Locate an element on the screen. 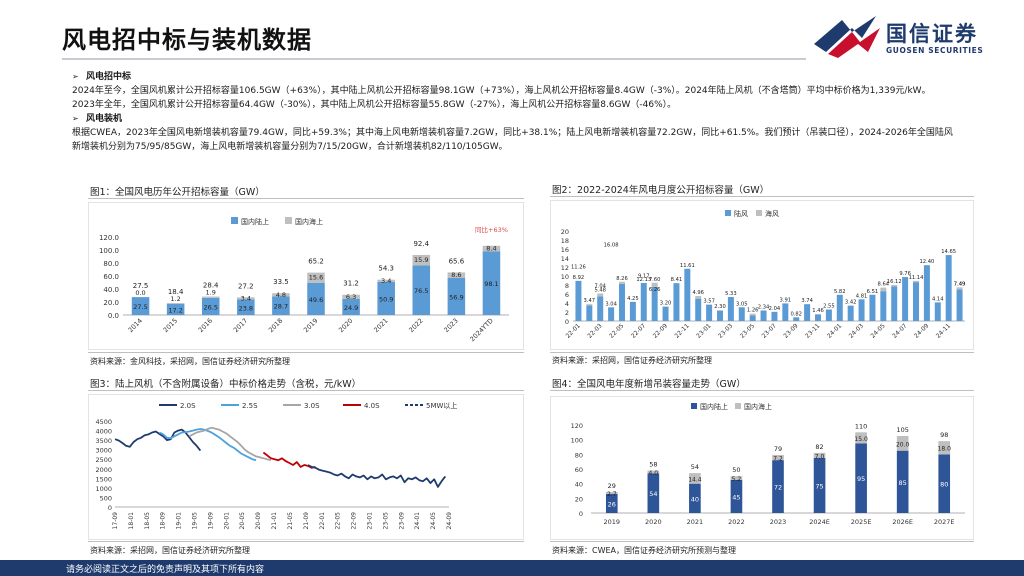 This screenshot has height=576, width=1024. fig2-data-label: 8.92 is located at coordinates (579, 278).